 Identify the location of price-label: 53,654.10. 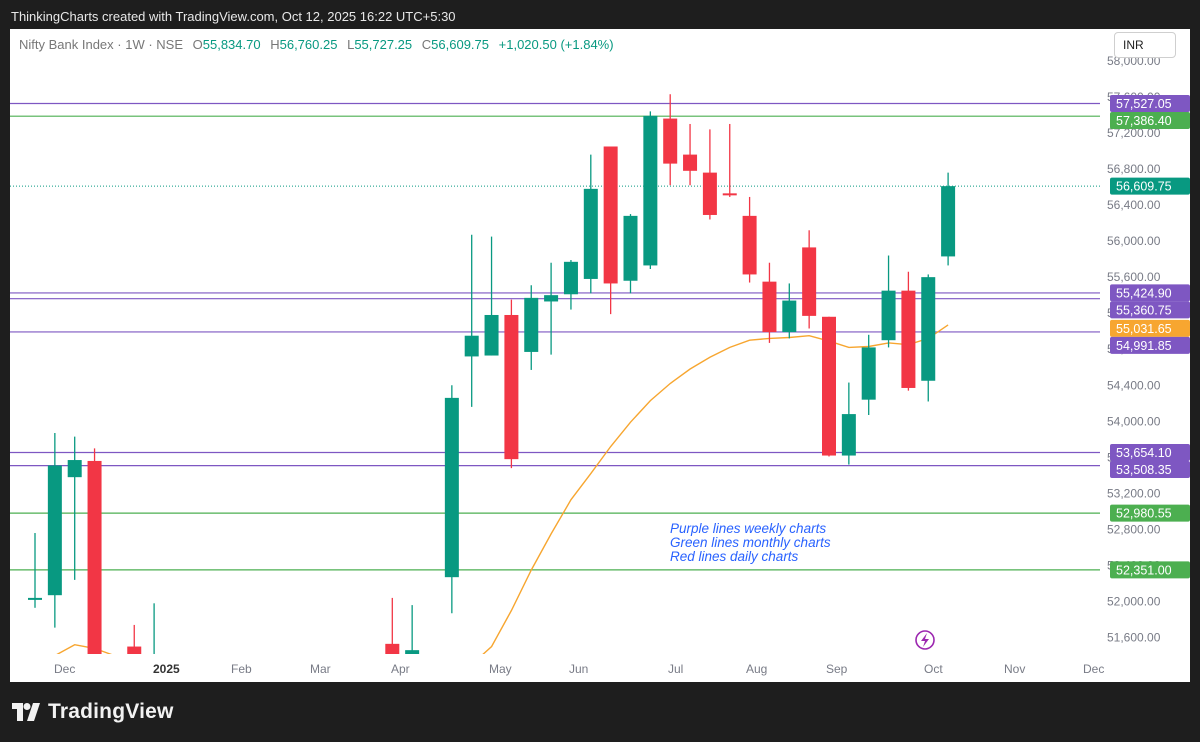
(1144, 453).